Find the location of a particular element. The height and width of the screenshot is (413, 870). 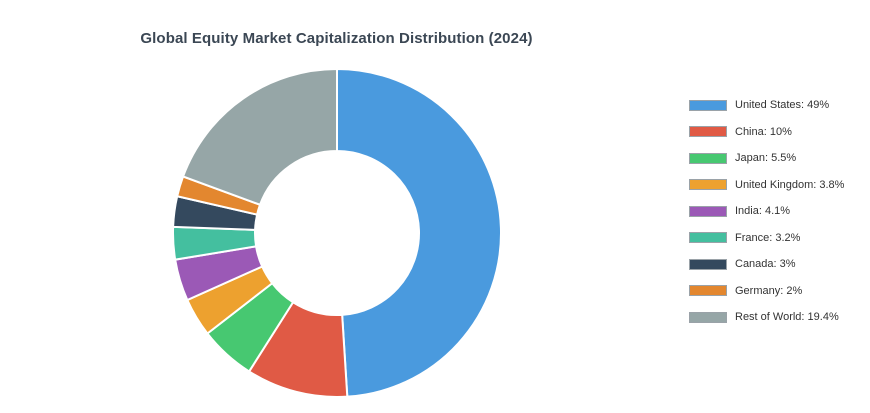

legend-label: Rest of World: 19.4% is located at coordinates (787, 317).